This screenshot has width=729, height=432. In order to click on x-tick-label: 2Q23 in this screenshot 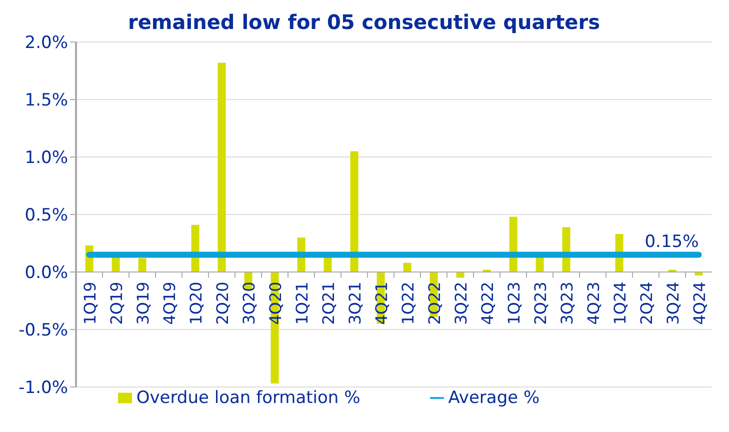, I will do `click(540, 303)`.